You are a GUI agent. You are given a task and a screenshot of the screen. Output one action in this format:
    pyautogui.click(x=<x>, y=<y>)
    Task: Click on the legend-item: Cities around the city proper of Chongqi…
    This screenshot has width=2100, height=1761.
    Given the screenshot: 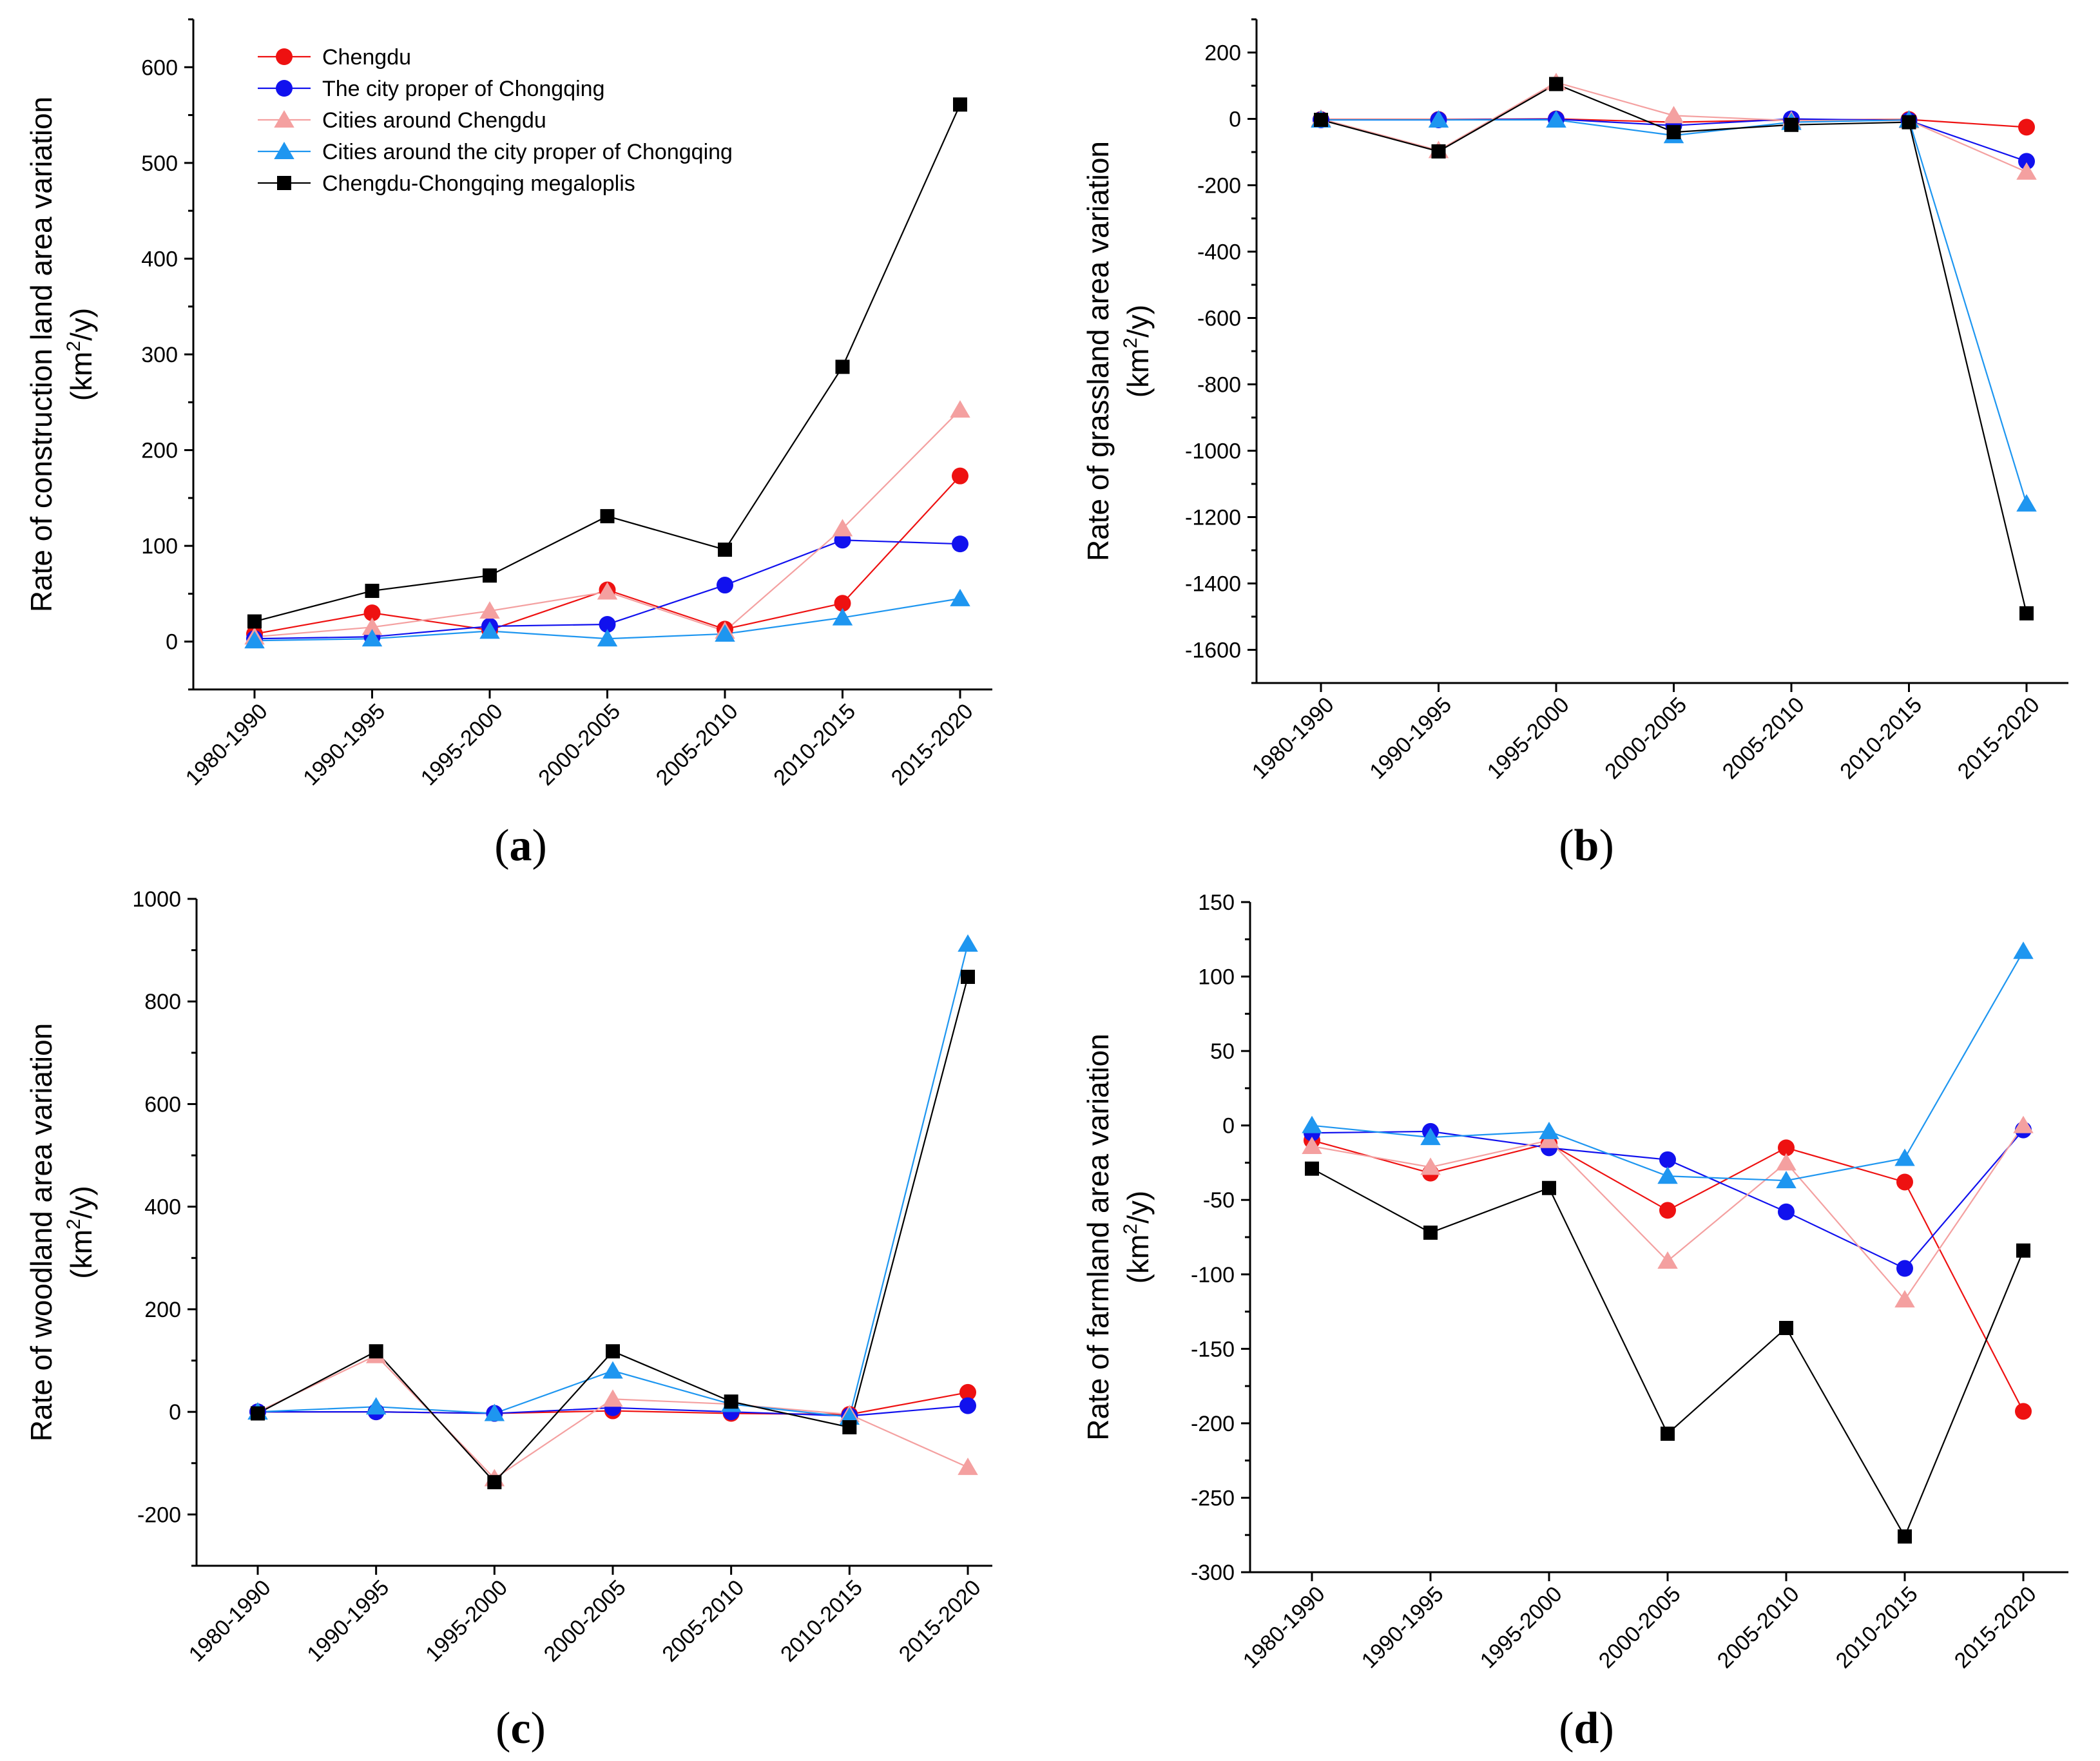 What is the action you would take?
    pyautogui.click(x=495, y=152)
    